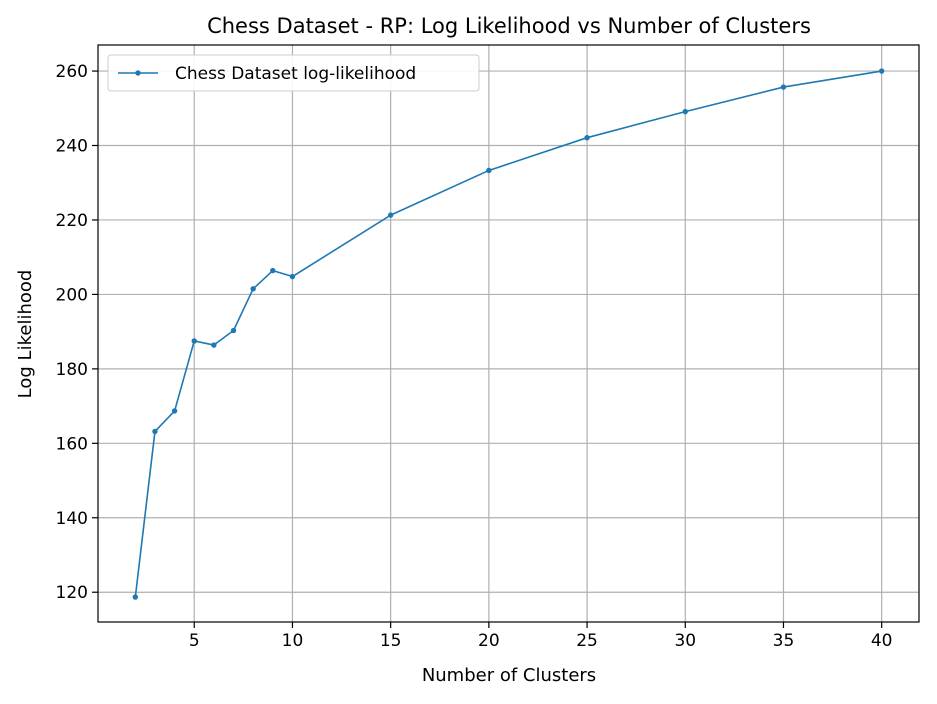 This screenshot has height=704, width=937. Describe the element at coordinates (587, 641) in the screenshot. I see `x-tick-label: 25` at that location.